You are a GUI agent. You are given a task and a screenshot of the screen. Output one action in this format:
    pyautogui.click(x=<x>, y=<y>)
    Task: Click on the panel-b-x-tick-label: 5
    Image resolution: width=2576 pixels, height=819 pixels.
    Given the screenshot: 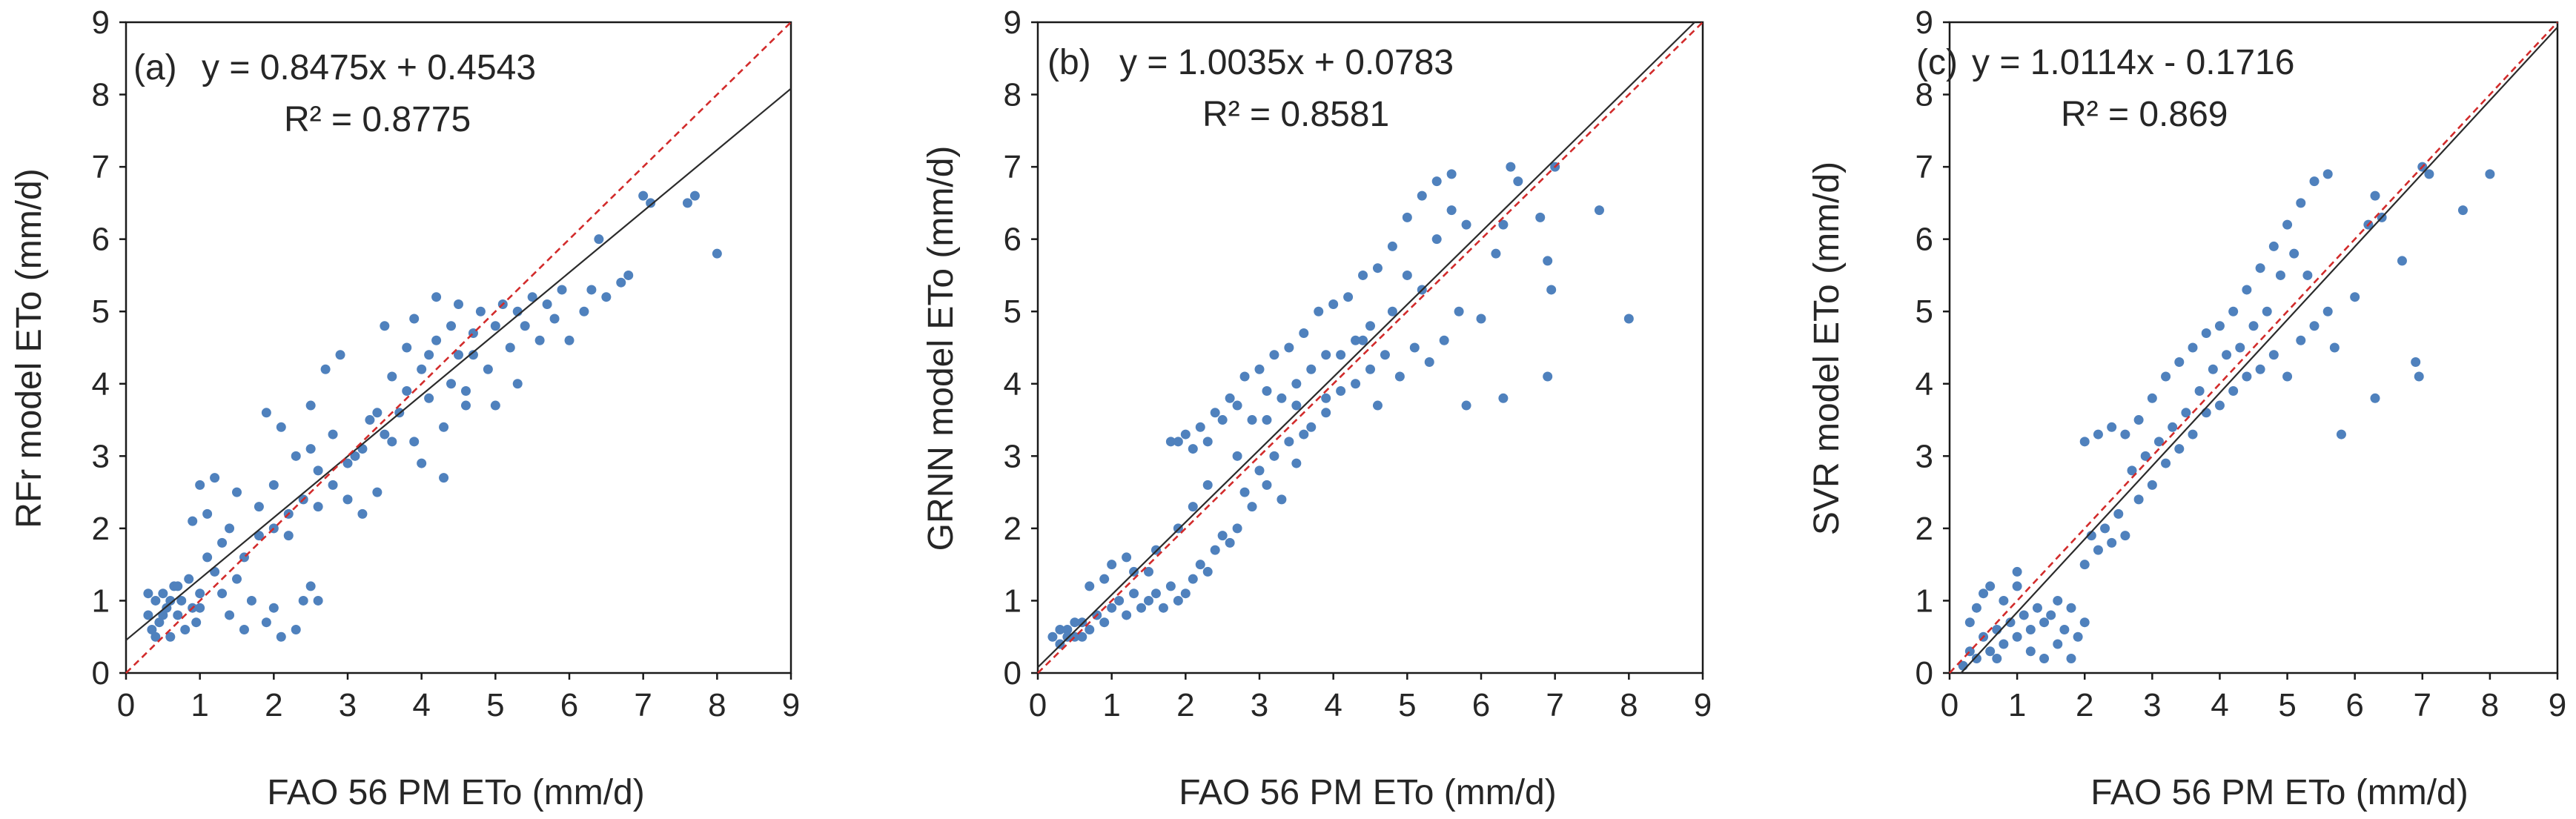 What is the action you would take?
    pyautogui.click(x=1407, y=705)
    